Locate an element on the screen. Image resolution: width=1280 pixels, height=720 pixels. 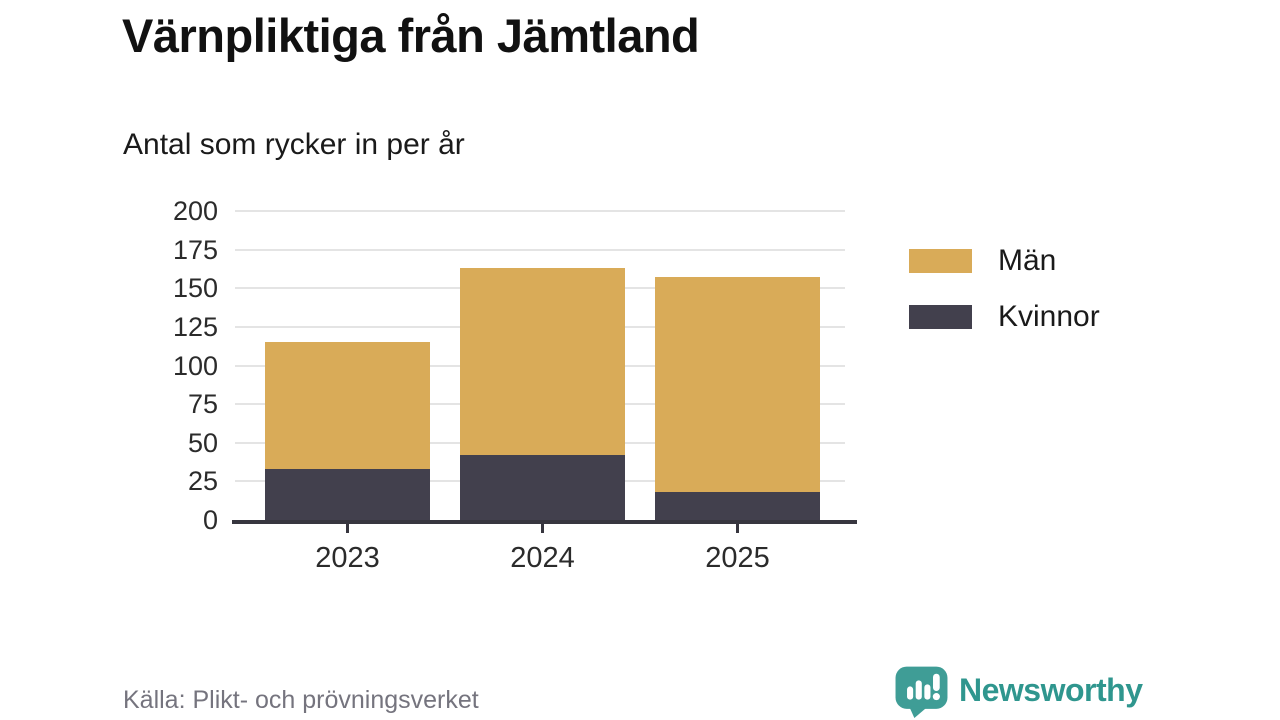
brand-lockup: Newsworthy is located at coordinates (1018, 690).